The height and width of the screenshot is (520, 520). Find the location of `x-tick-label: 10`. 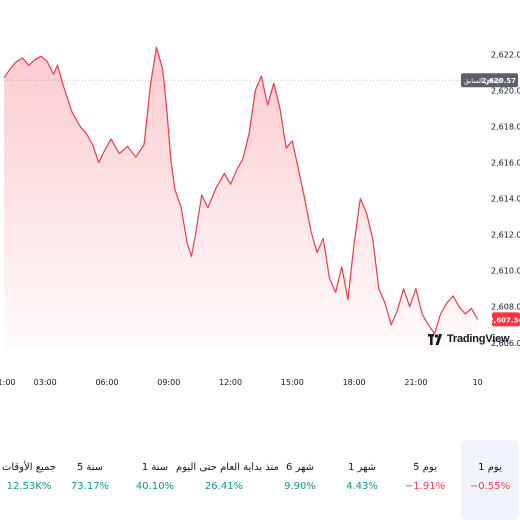

x-tick-label: 10 is located at coordinates (478, 382).